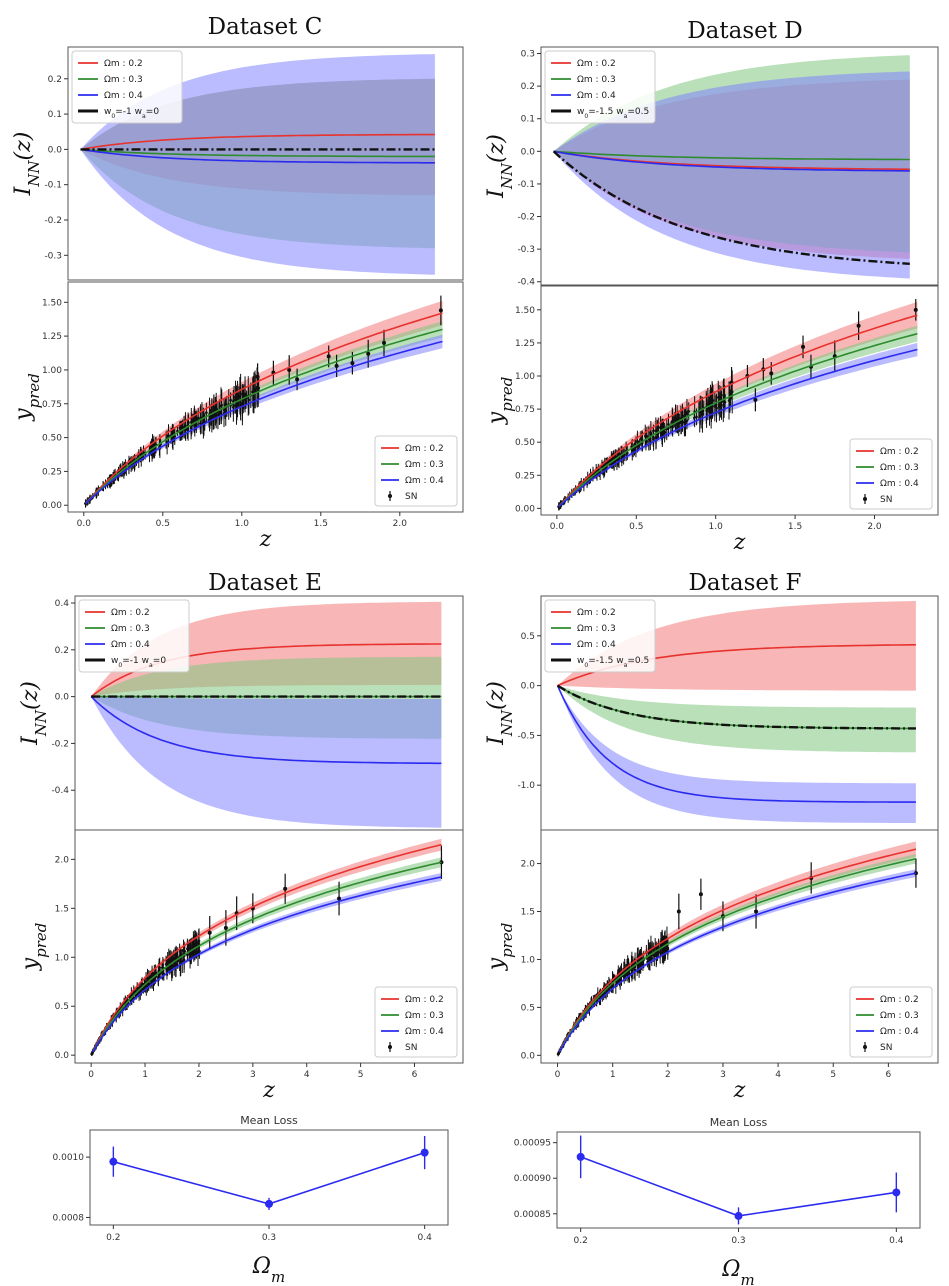 The width and height of the screenshot is (949, 1286). Describe the element at coordinates (886, 1048) in the screenshot. I see `legend-label: SN` at that location.